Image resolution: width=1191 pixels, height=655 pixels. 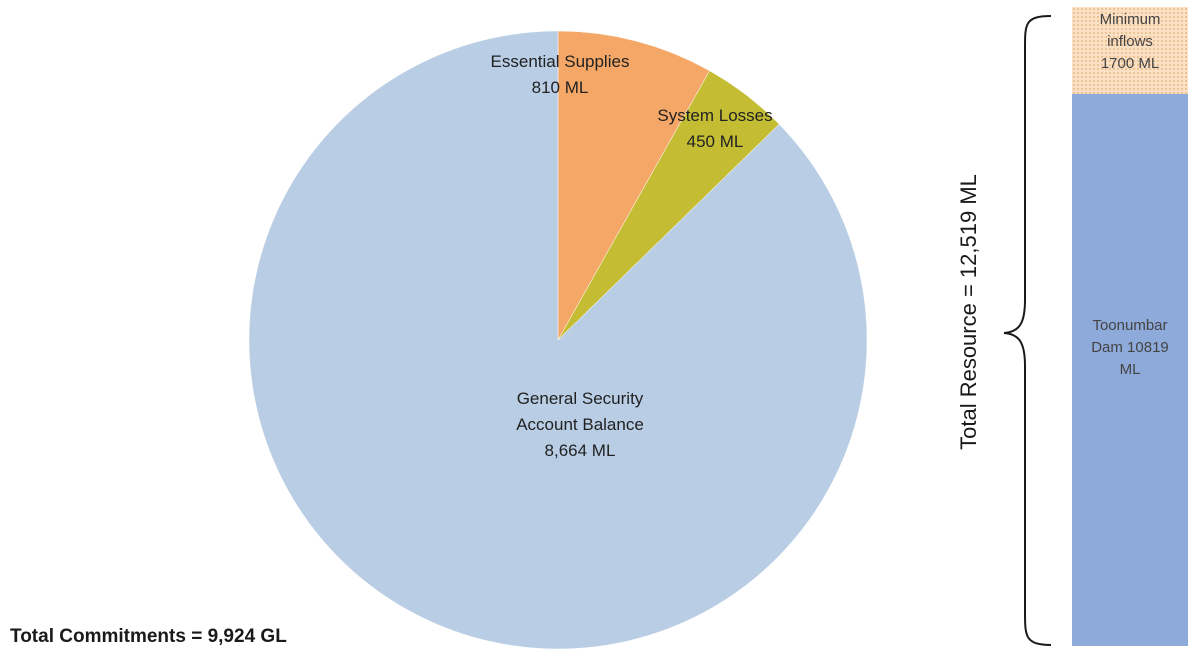 I want to click on slice-value-system-losses: 450 ML, so click(x=715, y=141).